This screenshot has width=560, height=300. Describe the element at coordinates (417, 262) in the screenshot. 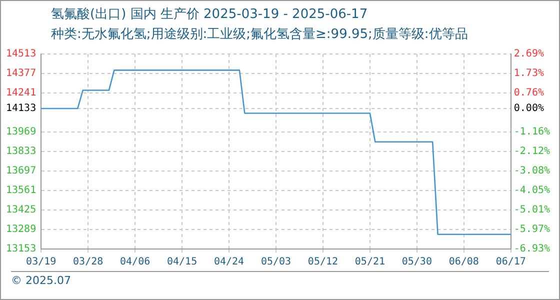

I see `x-tick-label: 05/30` at that location.